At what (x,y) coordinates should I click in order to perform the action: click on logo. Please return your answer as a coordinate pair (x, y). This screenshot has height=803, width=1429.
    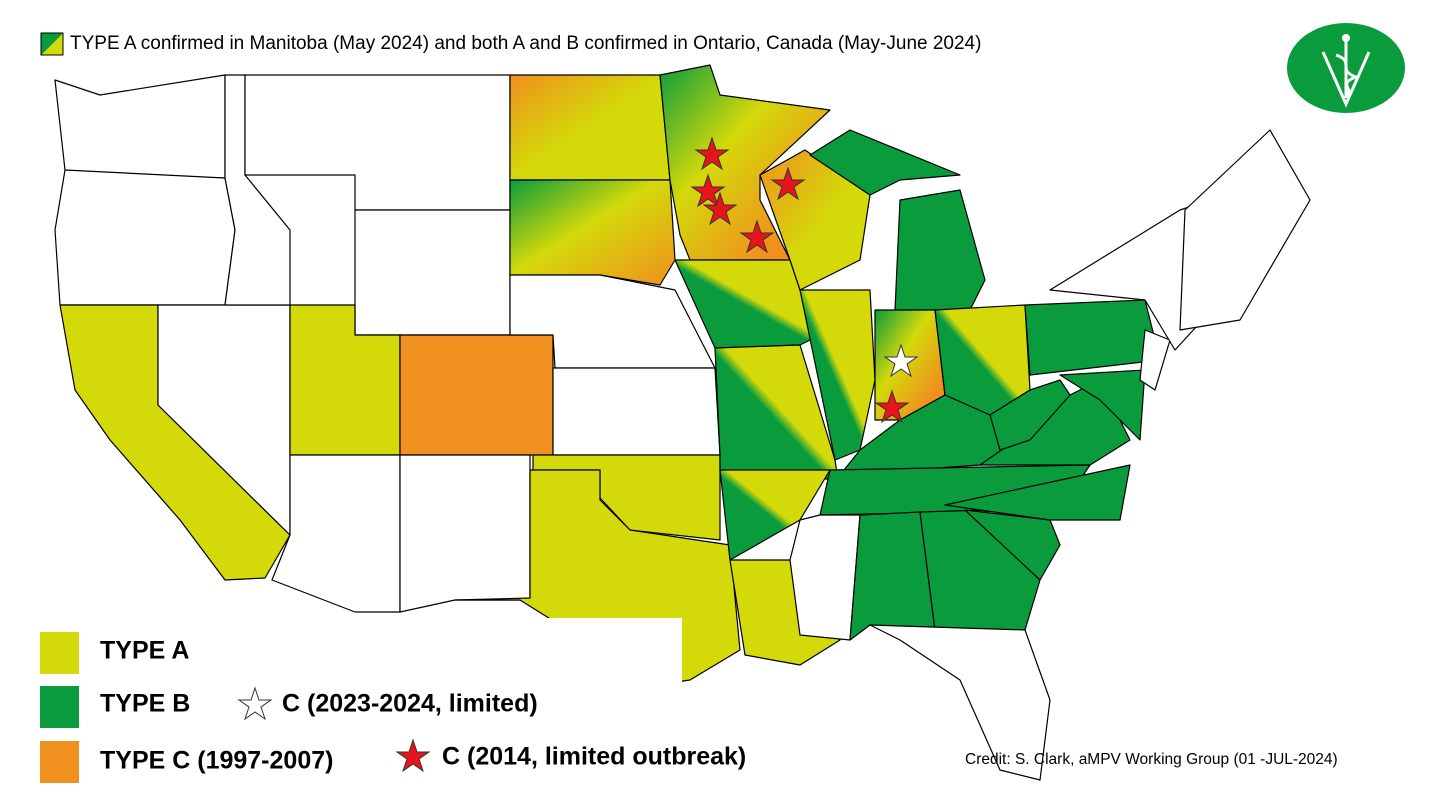
    Looking at the image, I should click on (1346, 68).